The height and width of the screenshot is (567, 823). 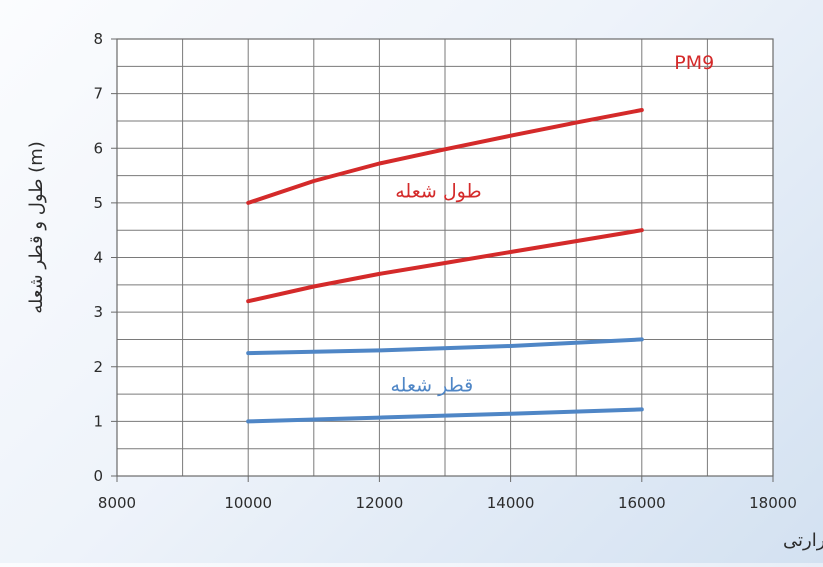 What do you see at coordinates (117, 503) in the screenshot?
I see `x-tick-label: 8000` at bounding box center [117, 503].